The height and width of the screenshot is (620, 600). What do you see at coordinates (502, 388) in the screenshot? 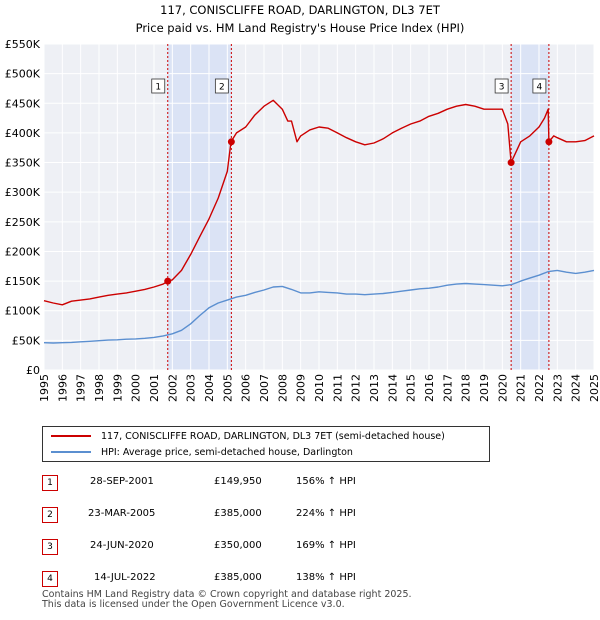
I see `x-tick-label: 2020` at bounding box center [502, 388].